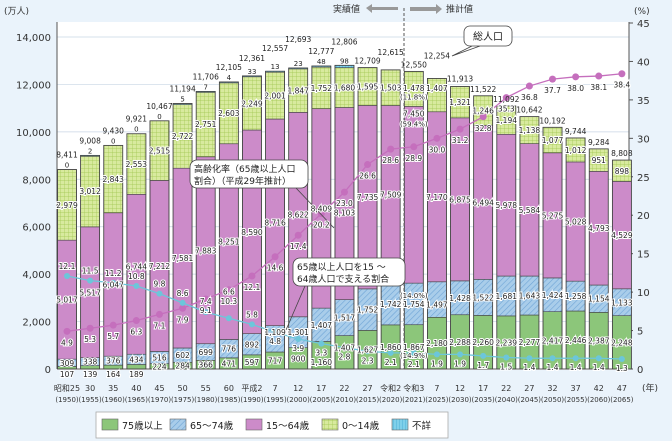 The width and height of the screenshot is (672, 441). What do you see at coordinates (36, 180) in the screenshot?
I see `y-tick-label: 8,000` at bounding box center [36, 180].